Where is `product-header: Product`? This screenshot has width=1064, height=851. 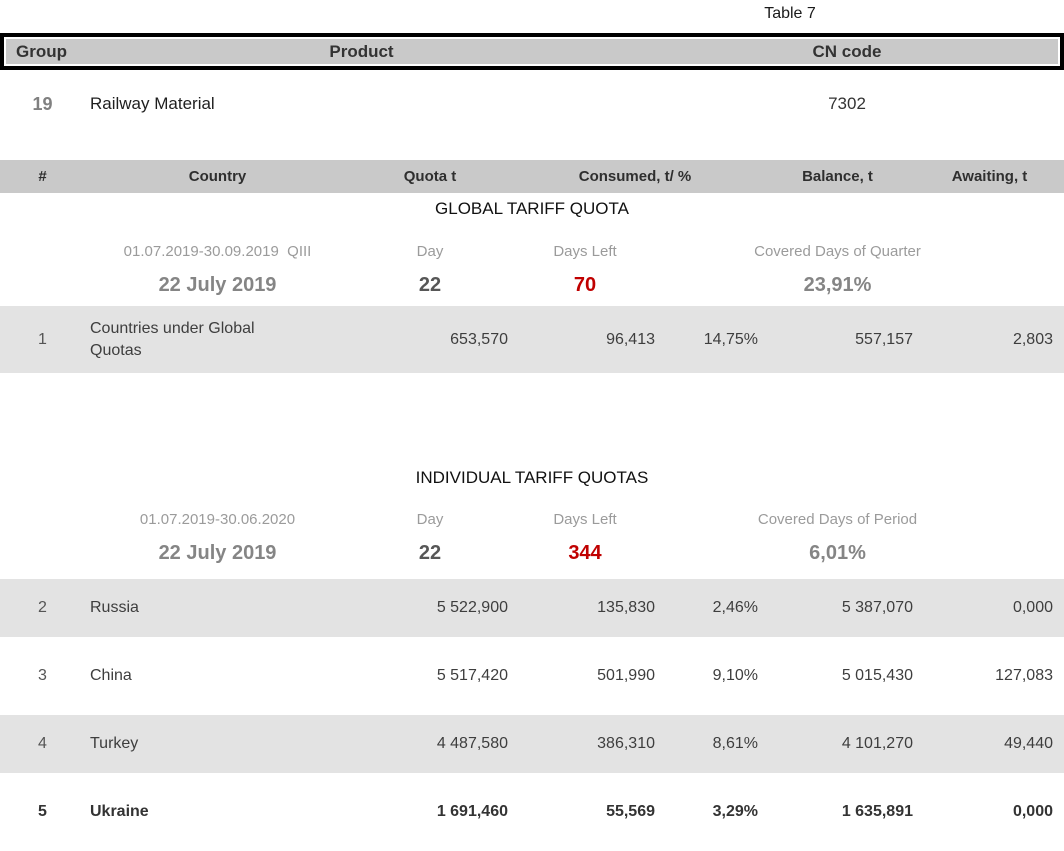
product-header: Product is located at coordinates (361, 51).